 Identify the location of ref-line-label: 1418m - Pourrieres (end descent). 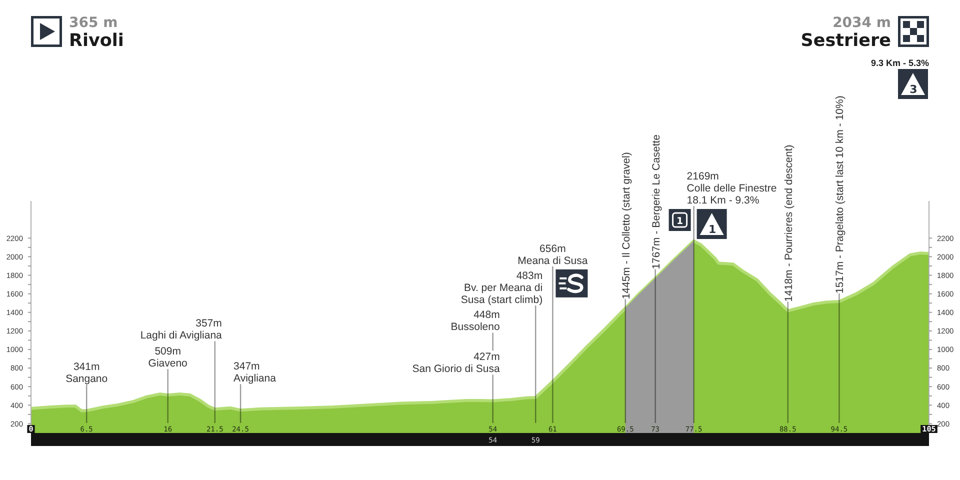
(788, 223).